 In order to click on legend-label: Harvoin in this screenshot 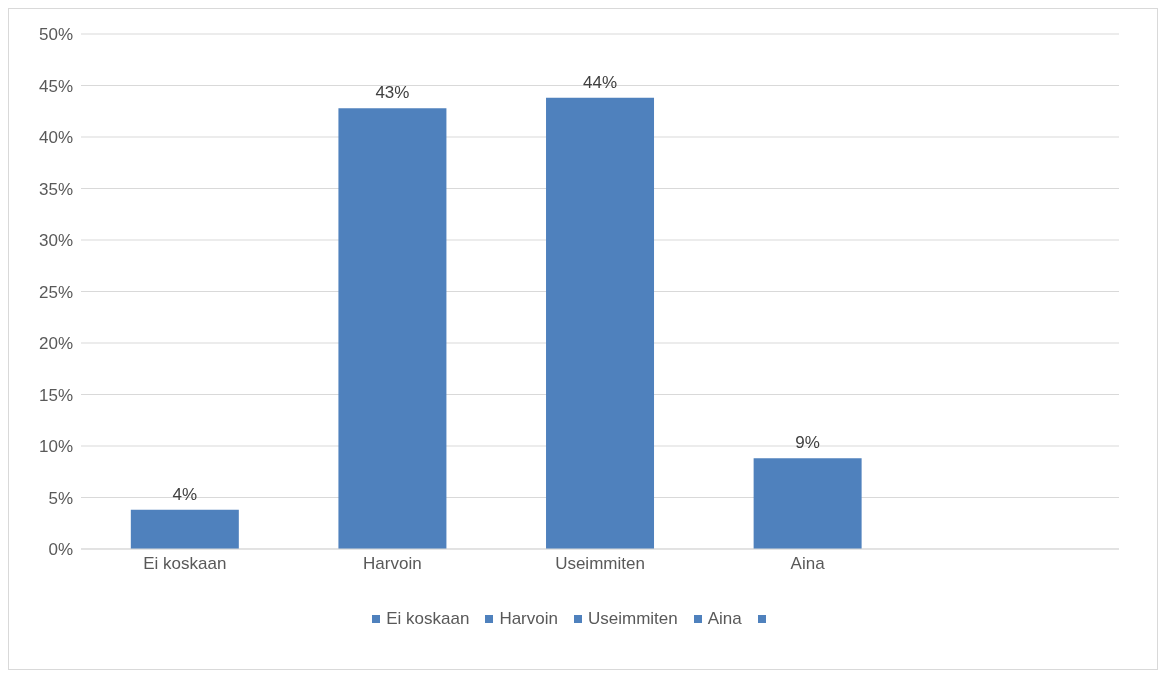, I will do `click(528, 619)`.